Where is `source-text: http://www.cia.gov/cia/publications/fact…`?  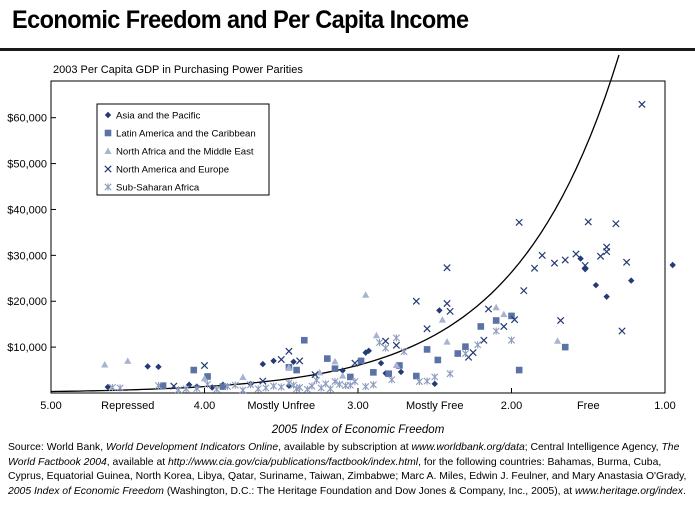 source-text: http://www.cia.gov/cia/publications/fact… is located at coordinates (293, 462).